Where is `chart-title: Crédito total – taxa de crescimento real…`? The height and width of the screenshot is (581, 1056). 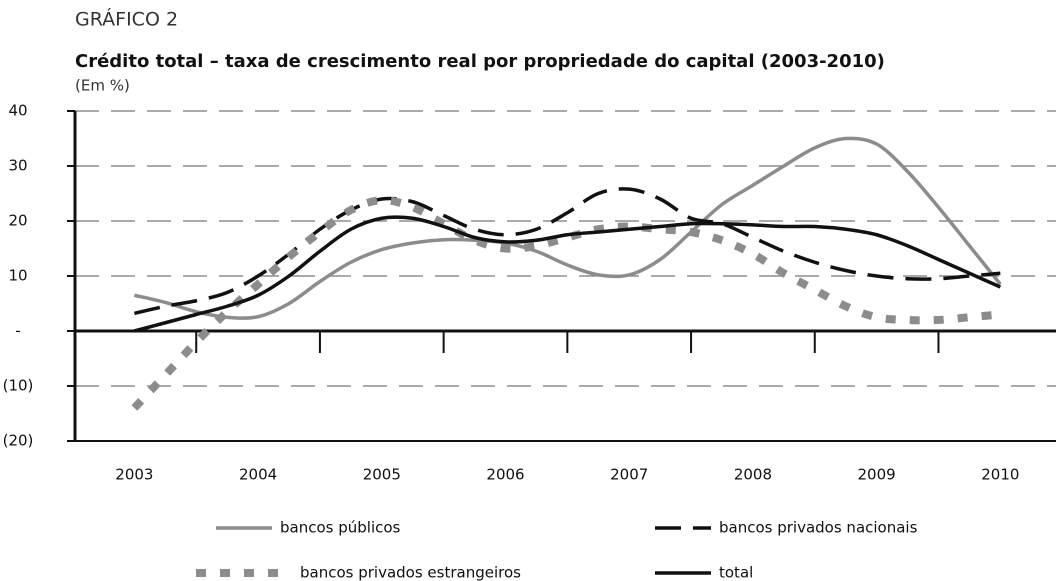
chart-title: Crédito total – taxa de crescimento real… is located at coordinates (480, 61).